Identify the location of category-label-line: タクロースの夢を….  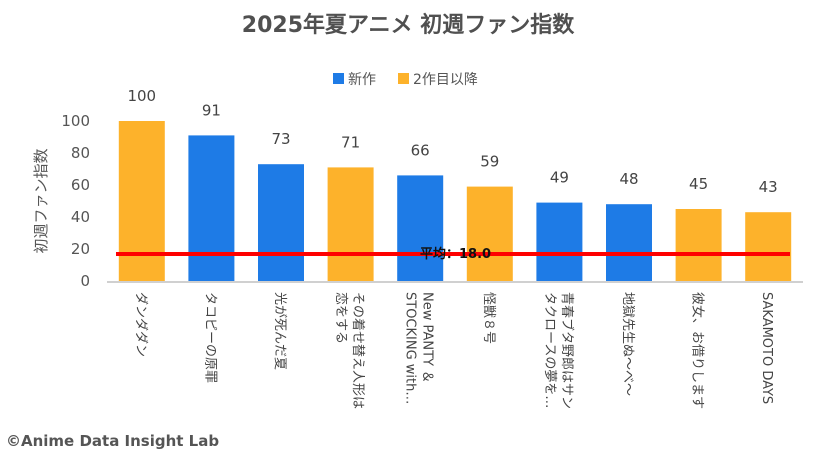
(549, 350).